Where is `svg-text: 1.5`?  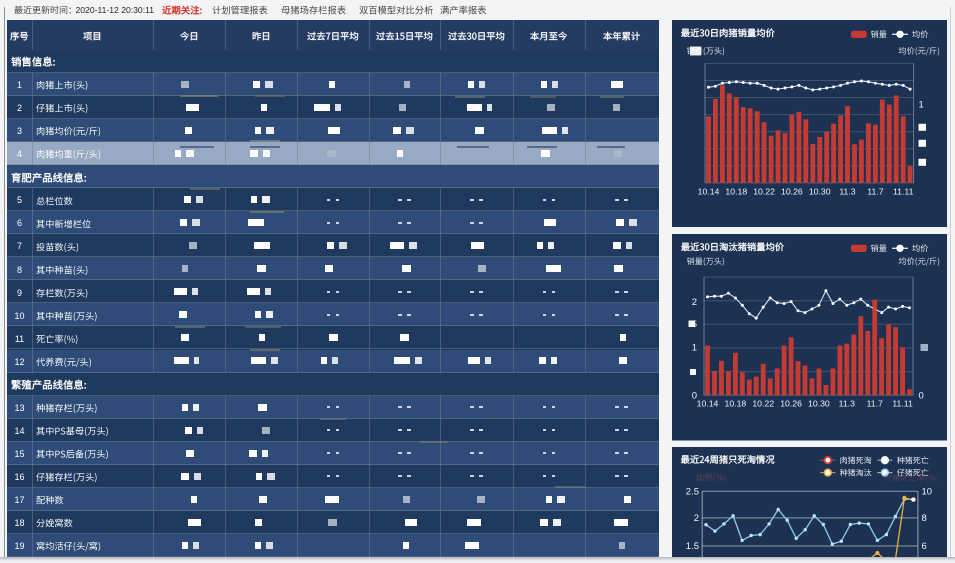
svg-text: 1.5 is located at coordinates (692, 546).